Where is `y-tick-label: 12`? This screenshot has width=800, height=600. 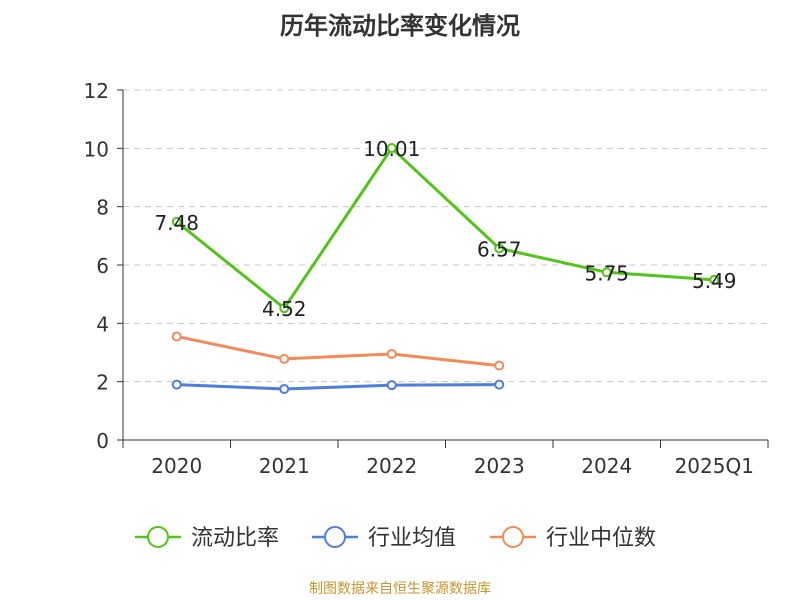
y-tick-label: 12 is located at coordinates (96, 91).